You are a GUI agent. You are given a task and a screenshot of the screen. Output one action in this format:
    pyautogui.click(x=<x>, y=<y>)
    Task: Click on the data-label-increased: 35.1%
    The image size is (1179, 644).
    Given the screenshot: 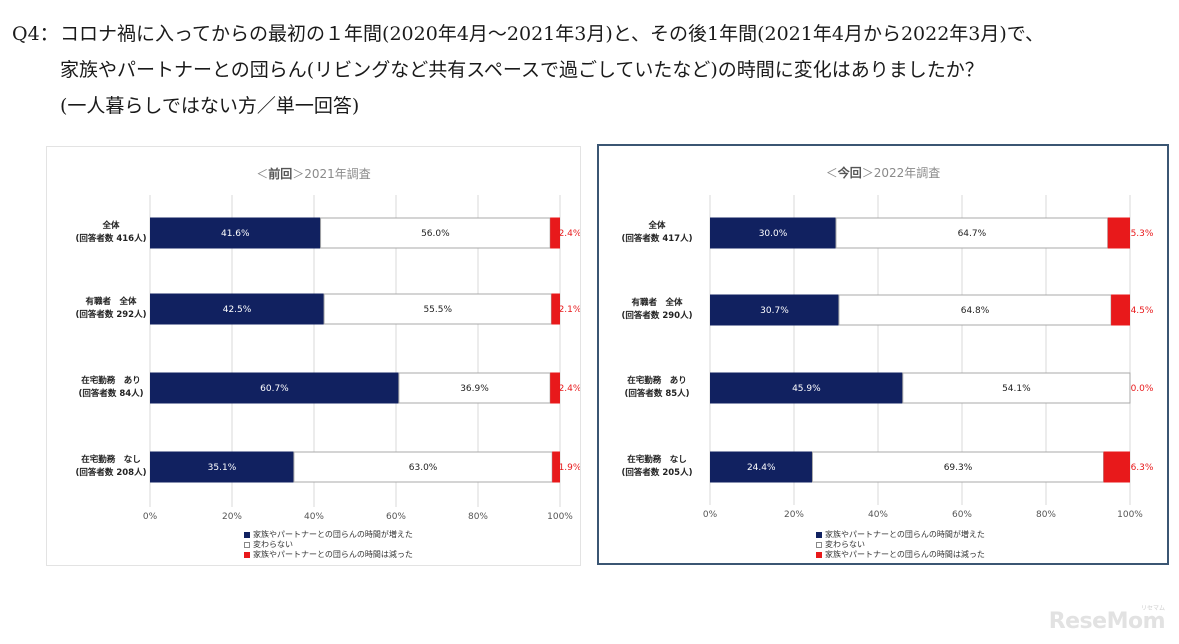 What is the action you would take?
    pyautogui.click(x=222, y=468)
    